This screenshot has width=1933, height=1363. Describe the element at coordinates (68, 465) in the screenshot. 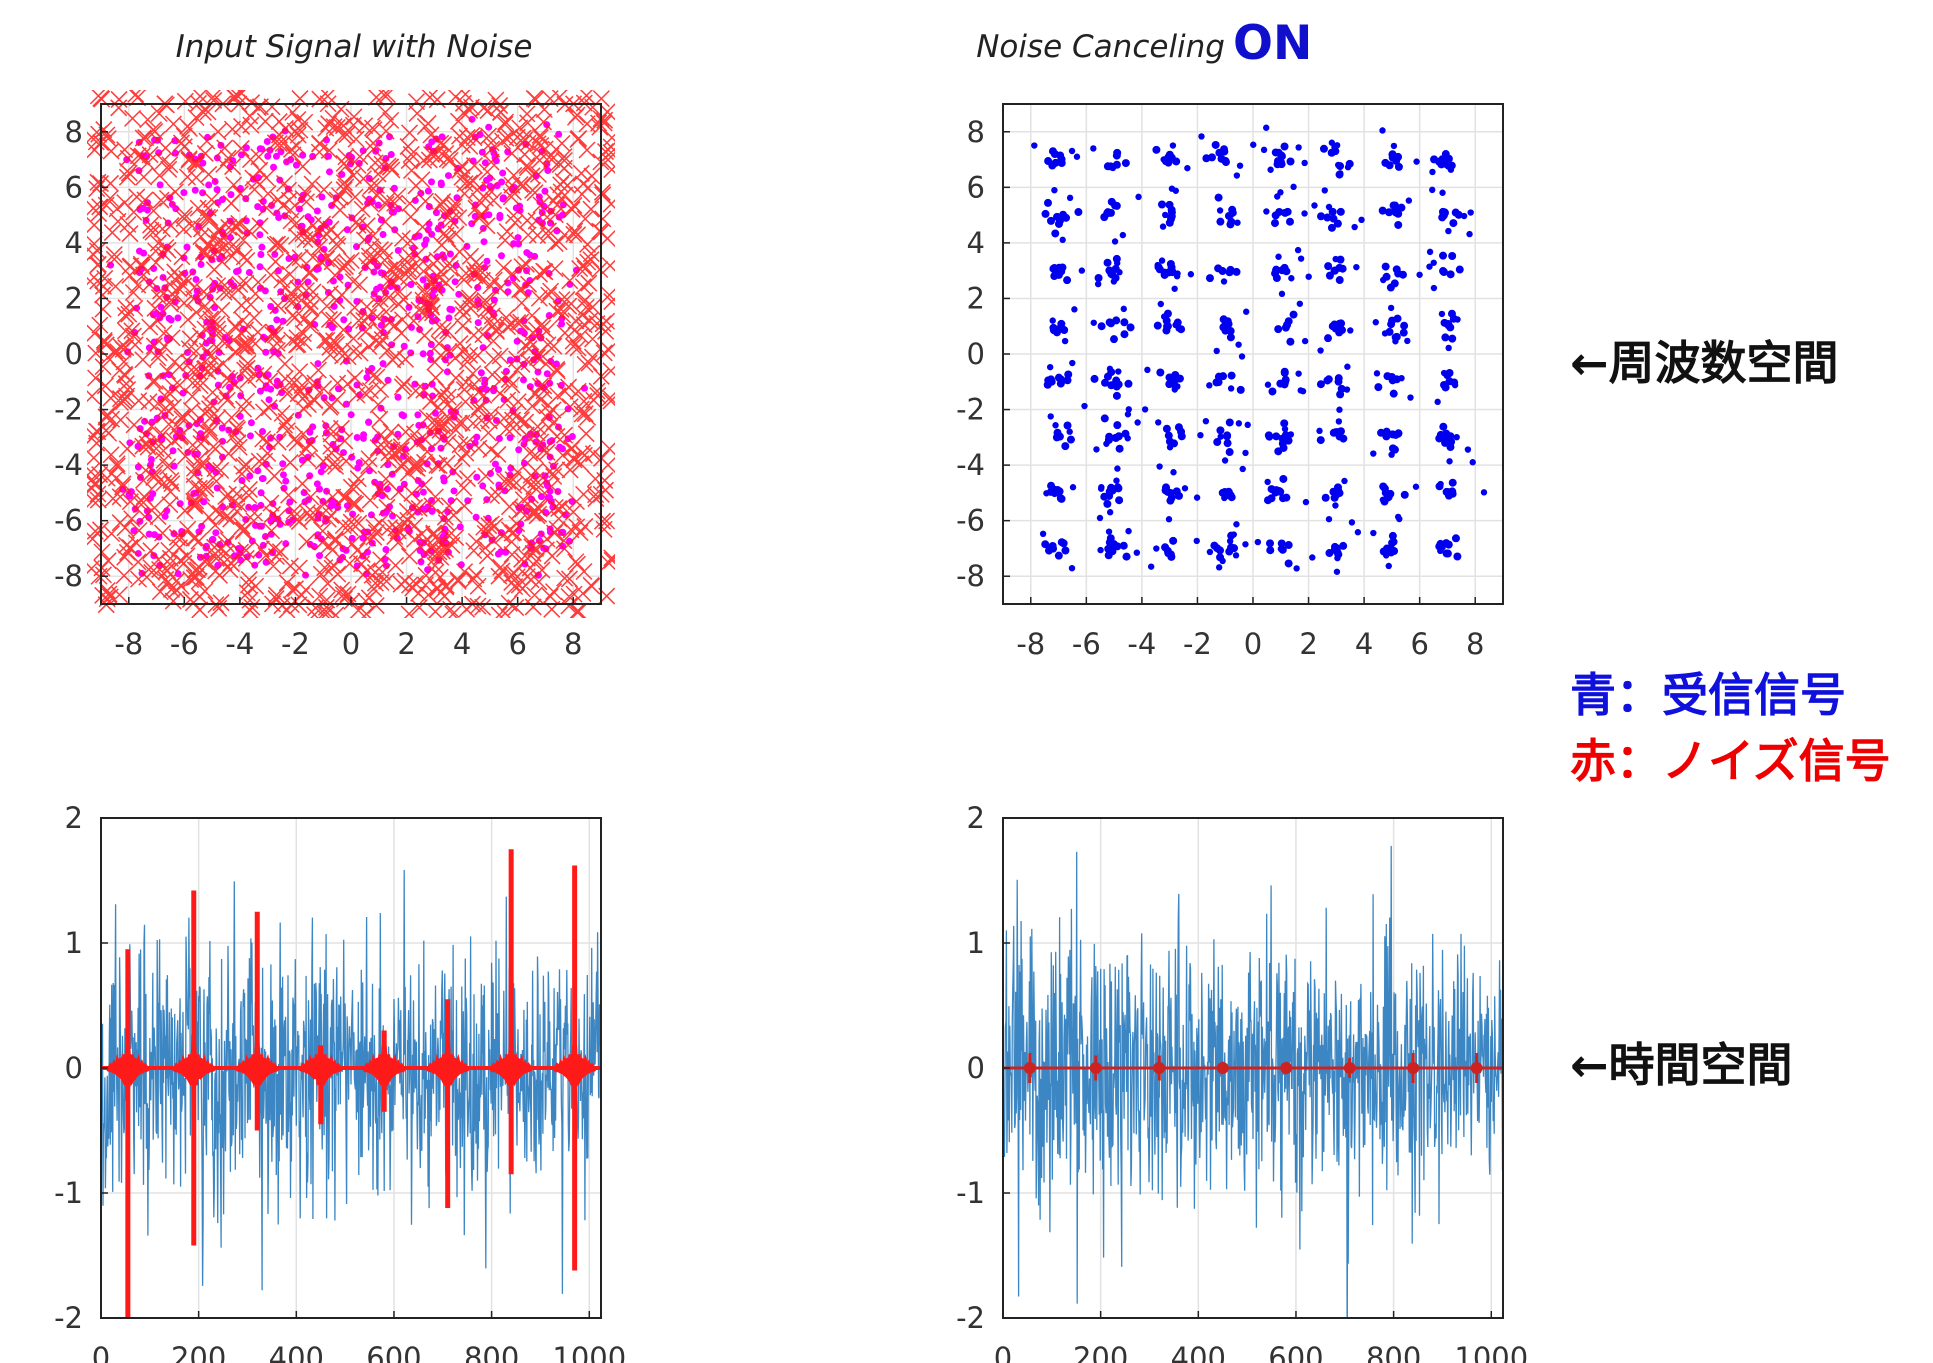

I see `y-tick-label: -4` at that location.